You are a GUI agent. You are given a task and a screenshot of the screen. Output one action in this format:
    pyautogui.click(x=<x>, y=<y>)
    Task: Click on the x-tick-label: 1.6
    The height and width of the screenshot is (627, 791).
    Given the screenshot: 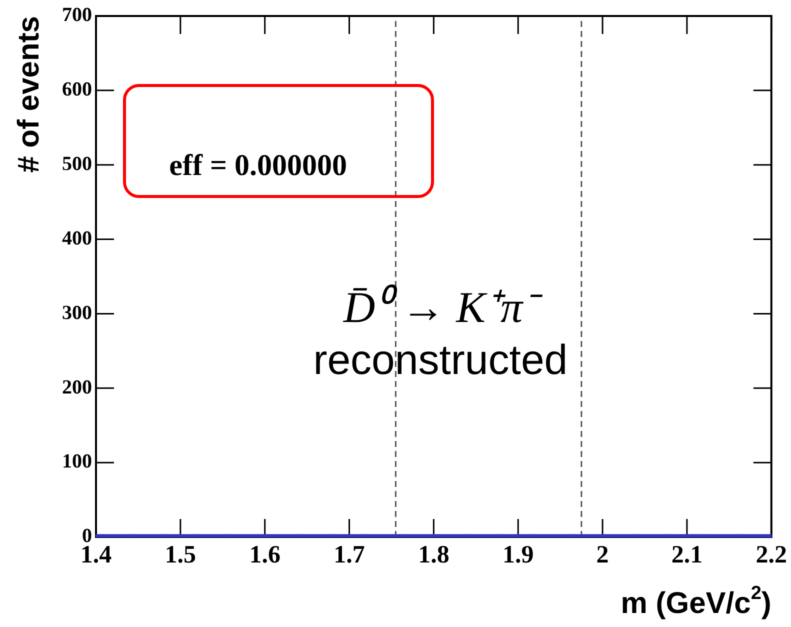 What is the action you would take?
    pyautogui.click(x=264, y=554)
    